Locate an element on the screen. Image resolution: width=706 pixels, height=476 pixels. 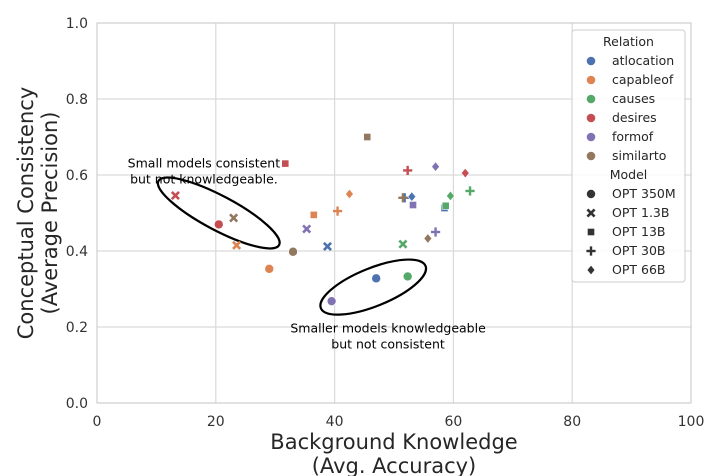
x-tick-label: 20 is located at coordinates (216, 422).